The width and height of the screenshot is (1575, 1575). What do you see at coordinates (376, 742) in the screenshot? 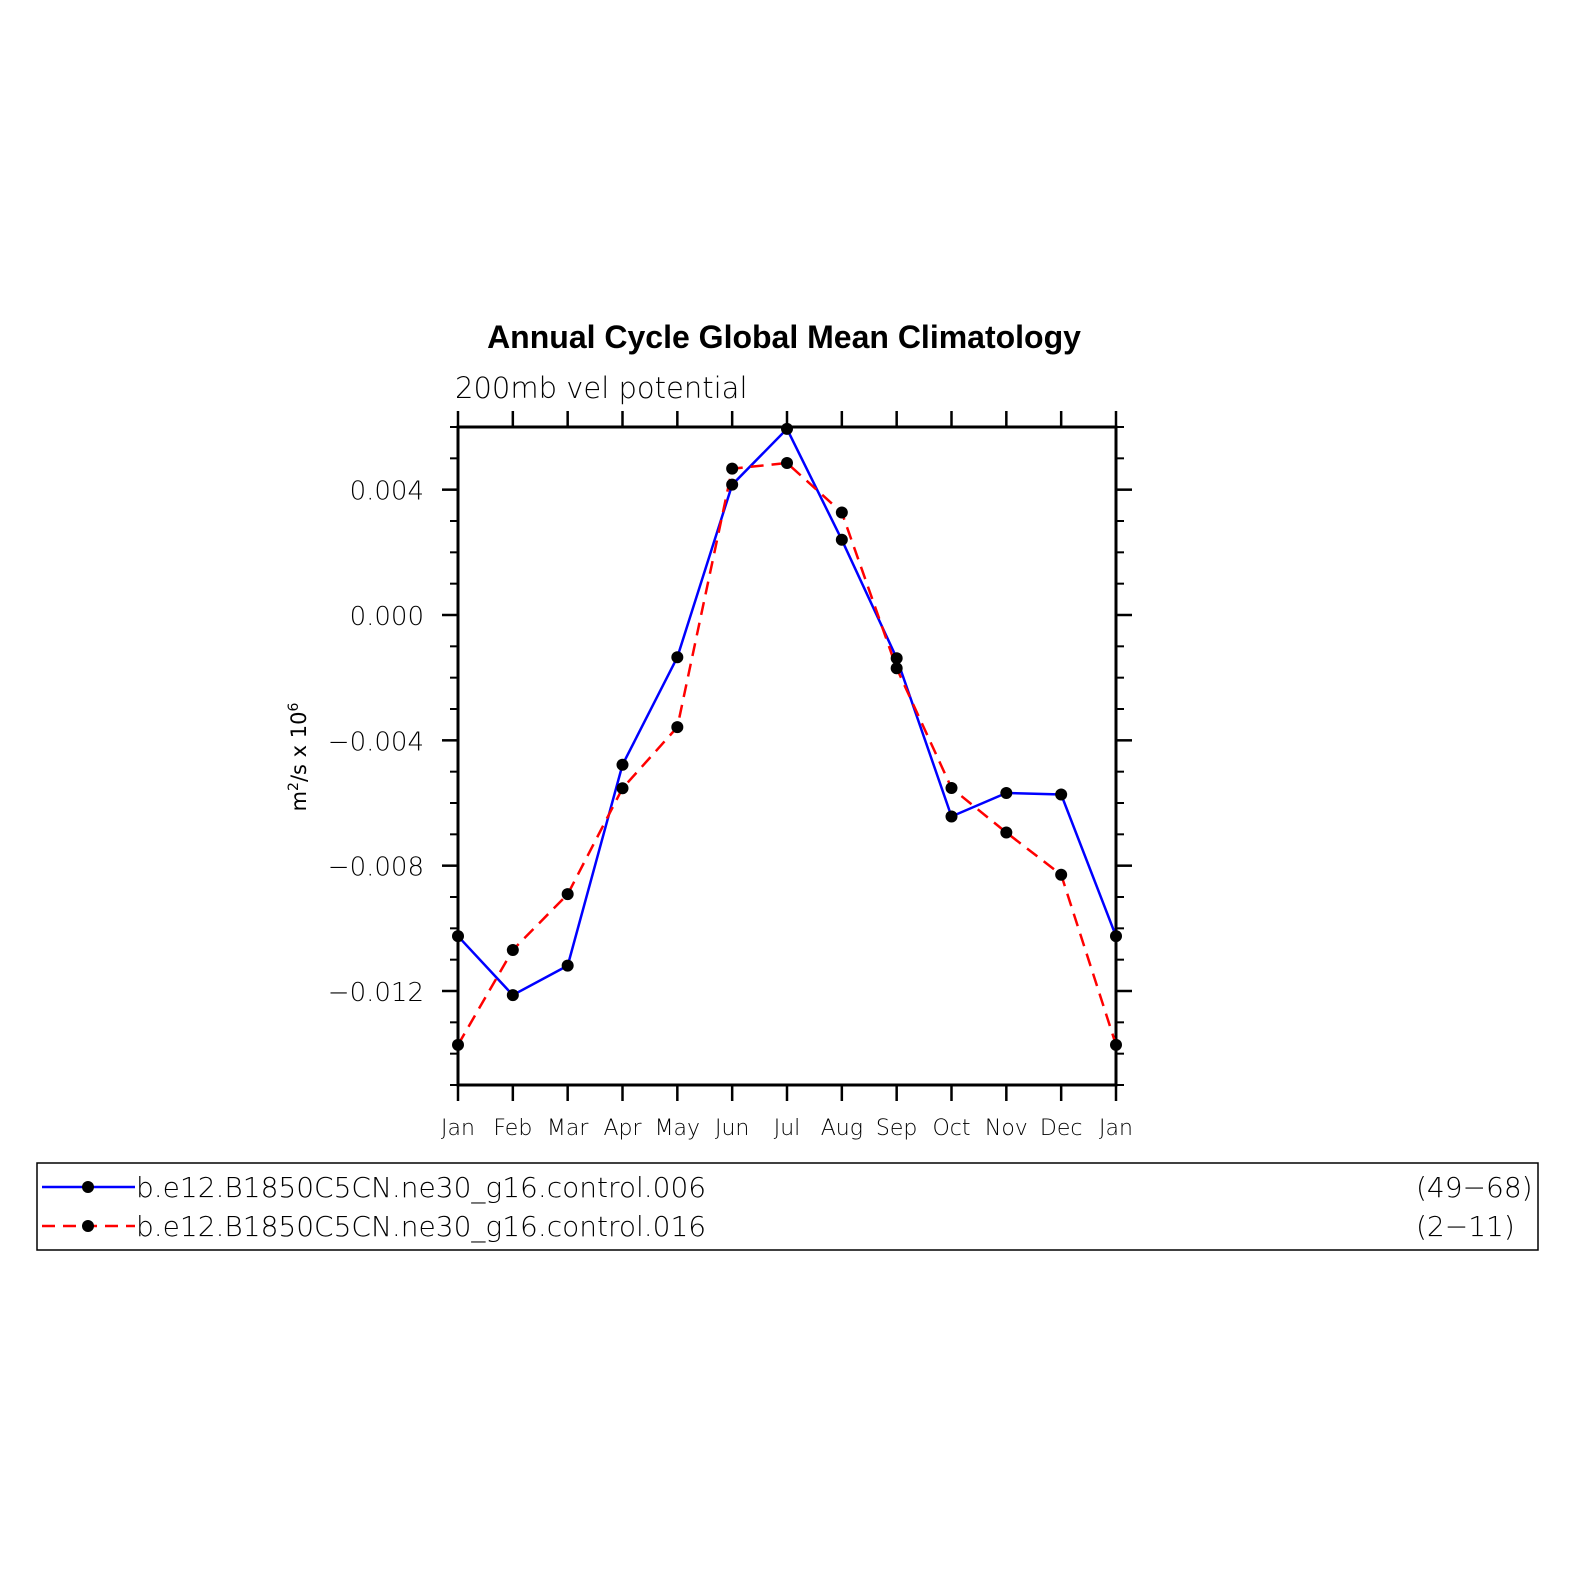
I see `y-tick-label: −0.004` at bounding box center [376, 742].